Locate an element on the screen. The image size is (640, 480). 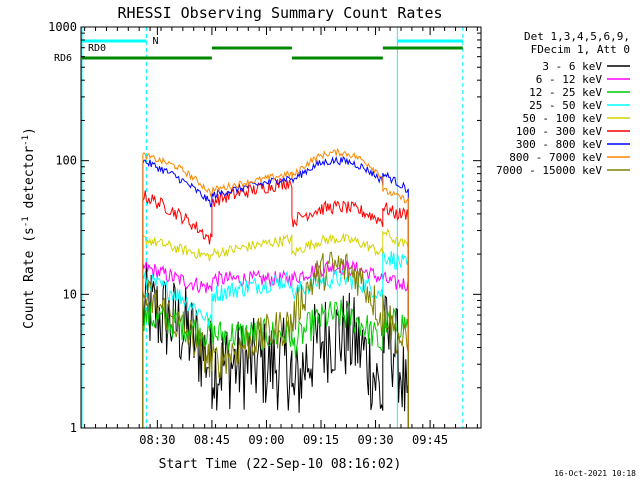
y-tick-label: 1 is located at coordinates (73, 428).